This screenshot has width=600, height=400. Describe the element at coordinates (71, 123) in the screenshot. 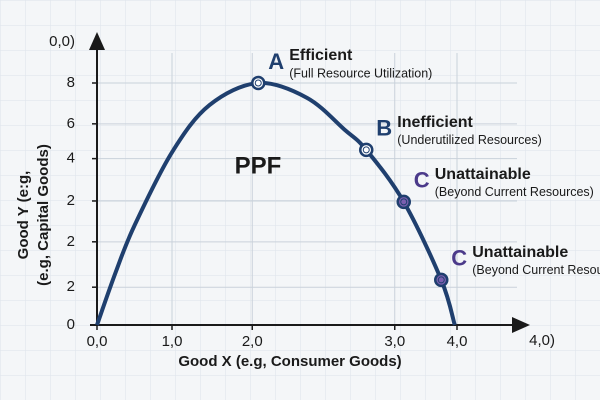

I see `y-tick-label: 6` at that location.